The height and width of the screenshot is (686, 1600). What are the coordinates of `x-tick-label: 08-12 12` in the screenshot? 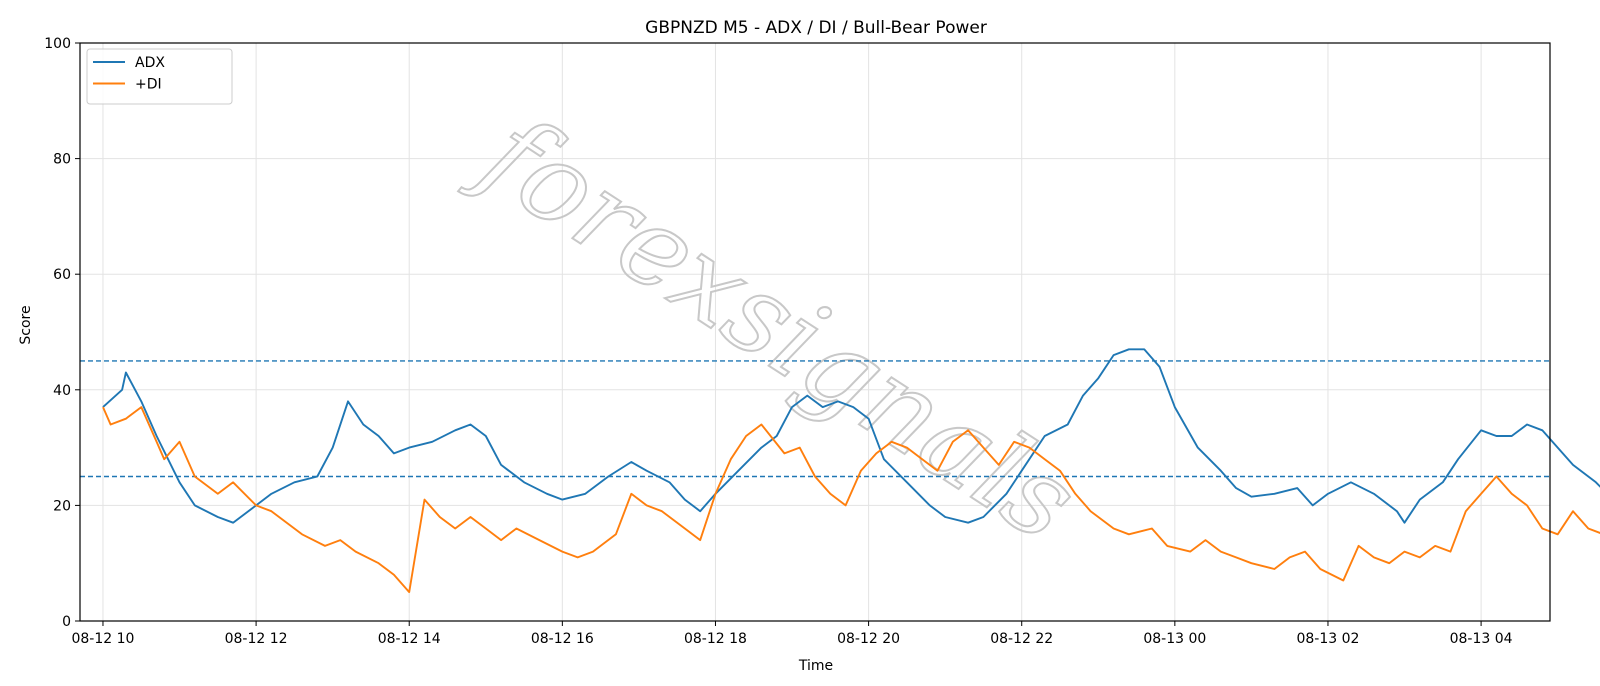 It's located at (256, 639).